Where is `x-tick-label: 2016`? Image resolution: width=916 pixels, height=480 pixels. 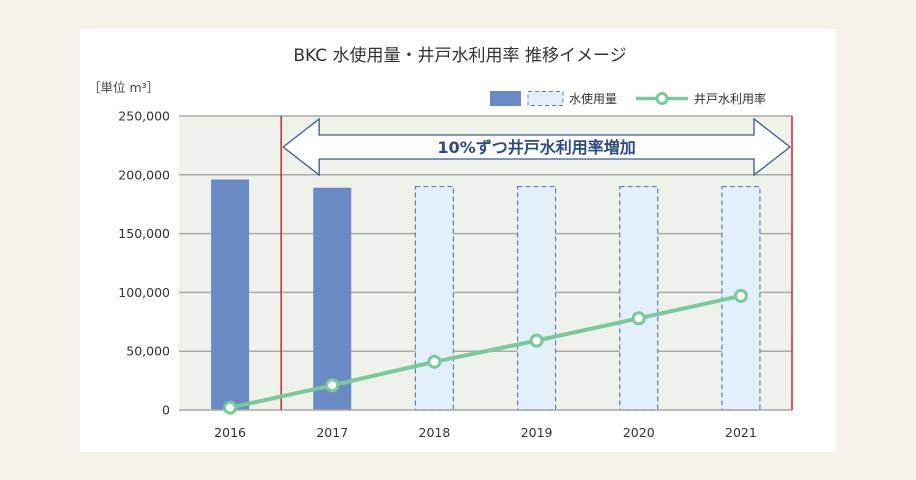 x-tick-label: 2016 is located at coordinates (230, 432).